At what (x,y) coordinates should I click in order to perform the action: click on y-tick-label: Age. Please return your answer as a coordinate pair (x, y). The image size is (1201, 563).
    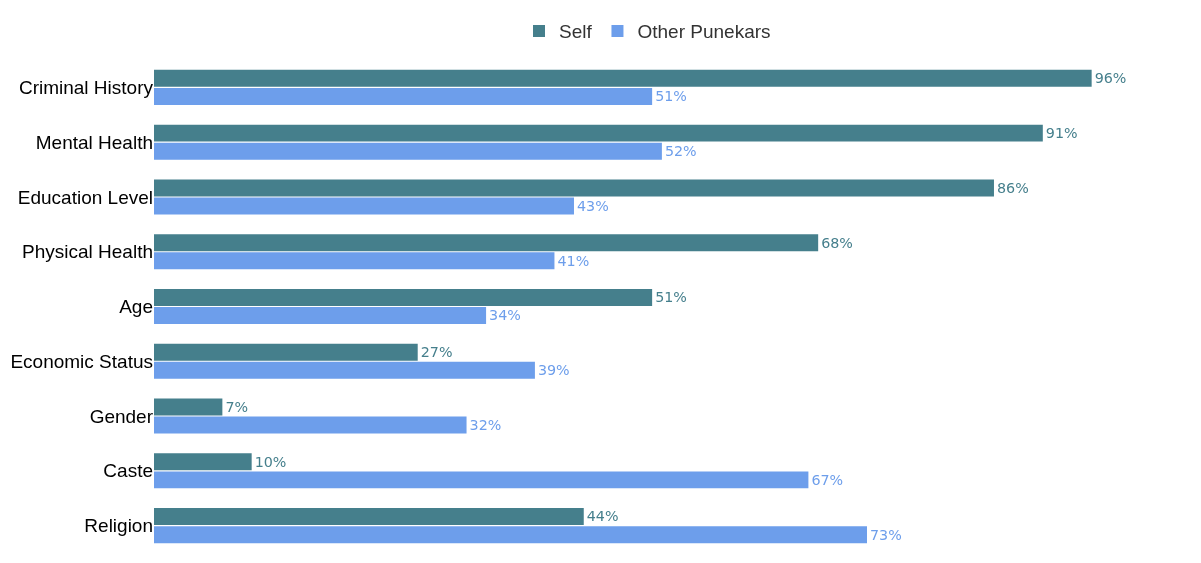
    Looking at the image, I should click on (136, 307).